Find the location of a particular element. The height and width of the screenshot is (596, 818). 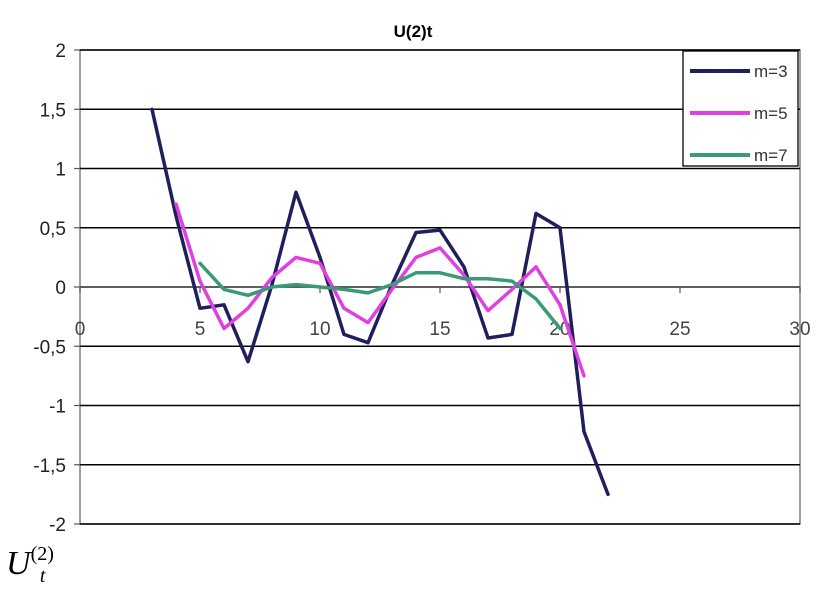

x-tick-label: 5 is located at coordinates (200, 329).